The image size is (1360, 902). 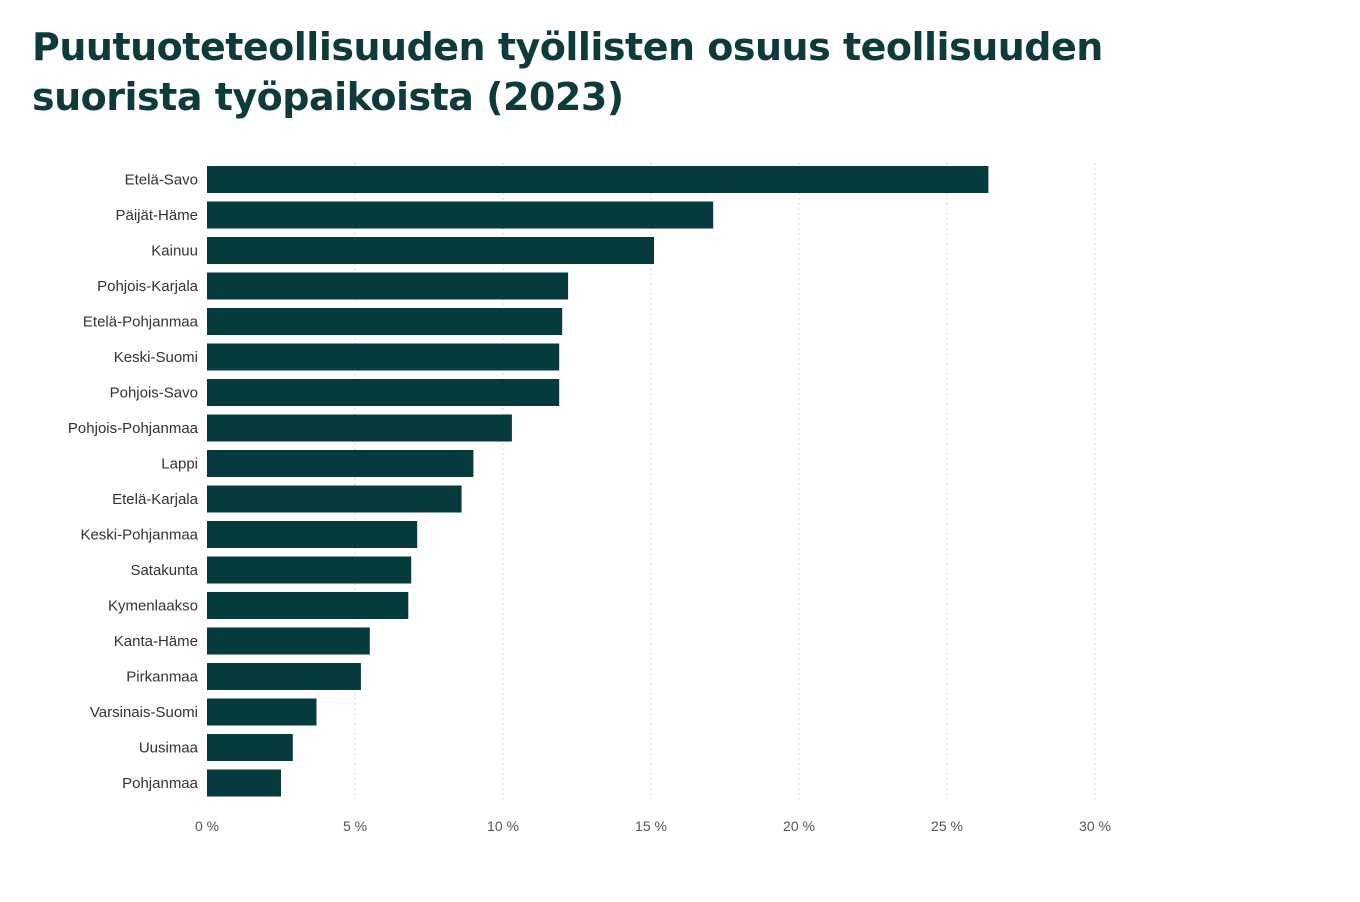 I want to click on category-label: Varsinais-Suomi, so click(x=144, y=712).